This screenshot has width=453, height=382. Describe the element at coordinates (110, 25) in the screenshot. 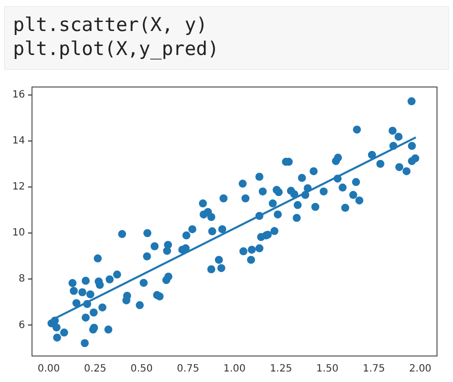

I see `text: plt.scatter(X, y)` at that location.